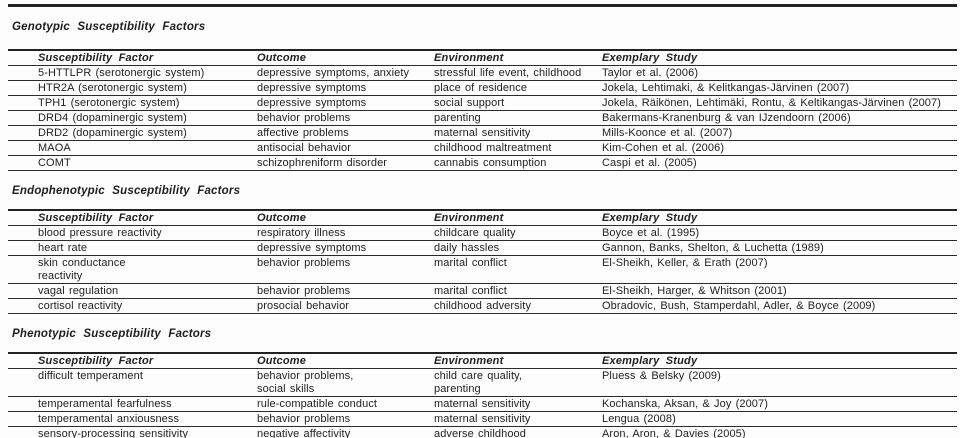 This screenshot has width=960, height=438. I want to click on cell-environment: cannabis consumption, so click(490, 163).